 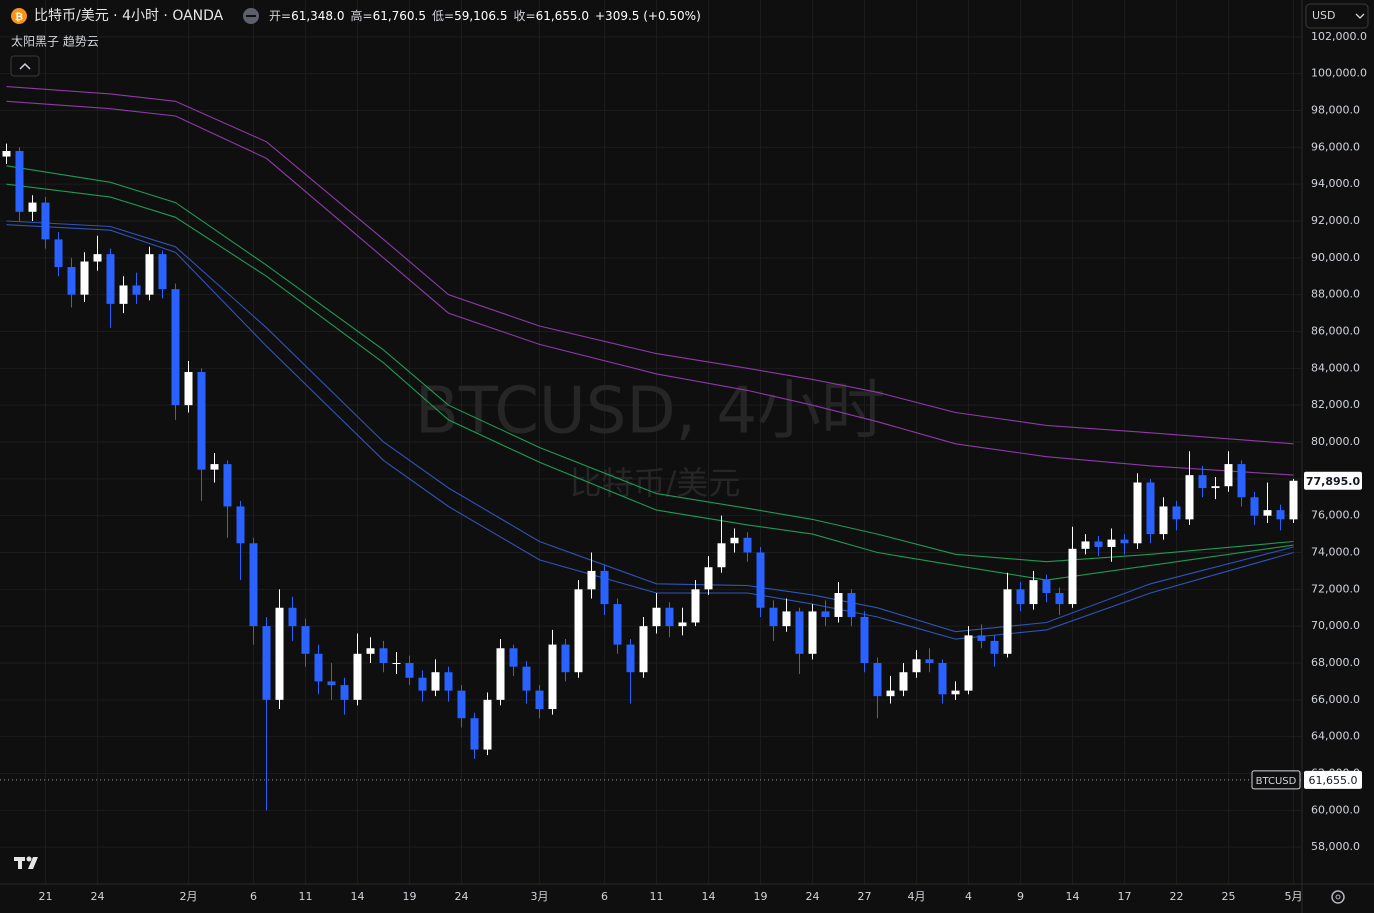 What do you see at coordinates (1335, 662) in the screenshot?
I see `y-tick-label: 68,000.0` at bounding box center [1335, 662].